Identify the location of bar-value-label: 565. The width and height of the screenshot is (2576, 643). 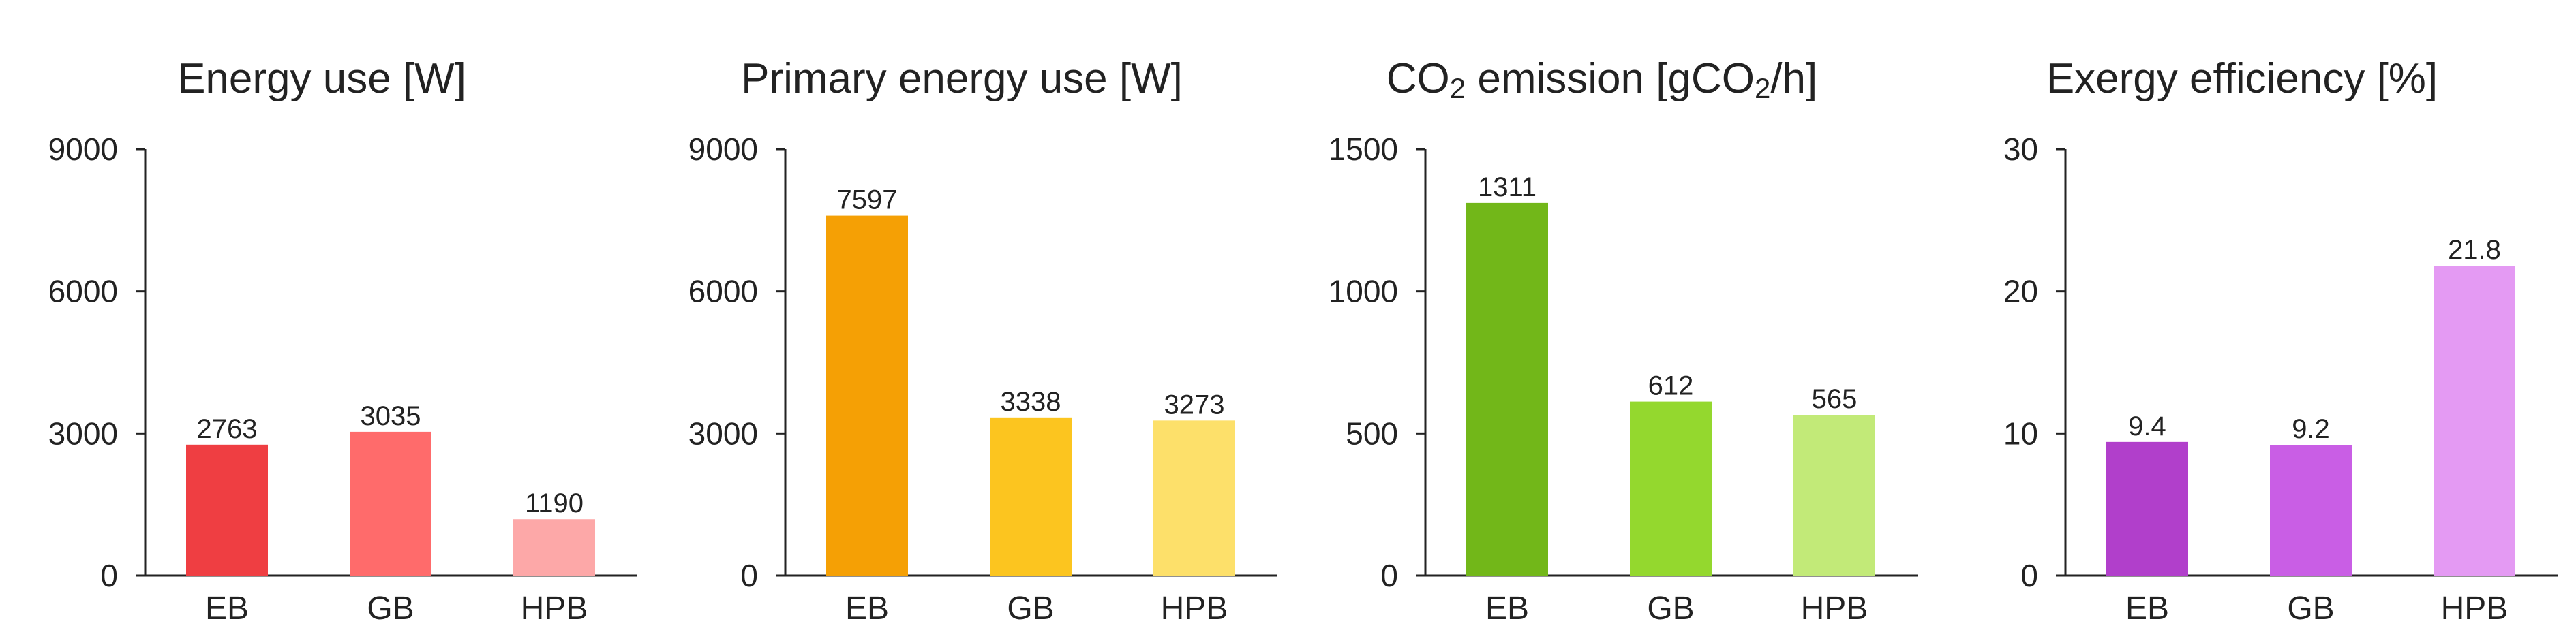
(1835, 399).